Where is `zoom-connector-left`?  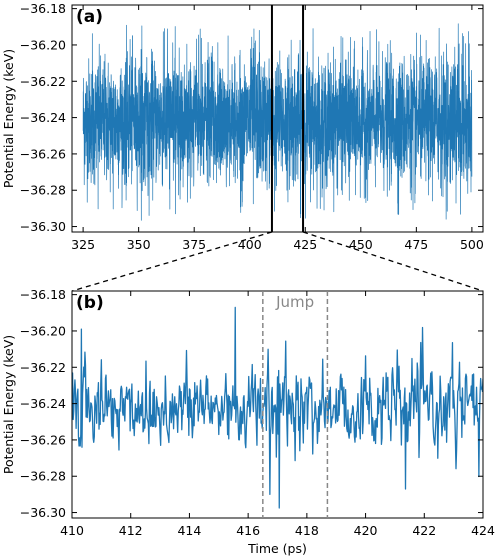 zoom-connector-left is located at coordinates (172, 261).